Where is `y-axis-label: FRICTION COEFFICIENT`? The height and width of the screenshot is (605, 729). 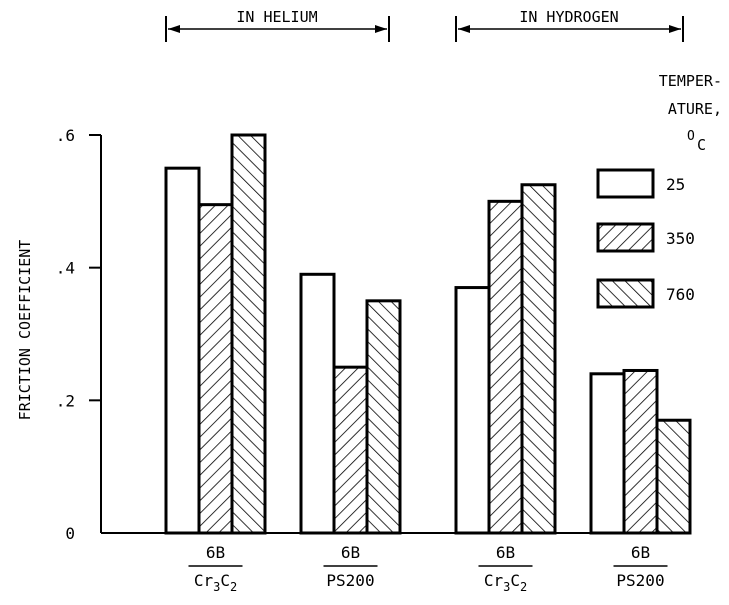
y-axis-label: FRICTION COEFFICIENT is located at coordinates (25, 330).